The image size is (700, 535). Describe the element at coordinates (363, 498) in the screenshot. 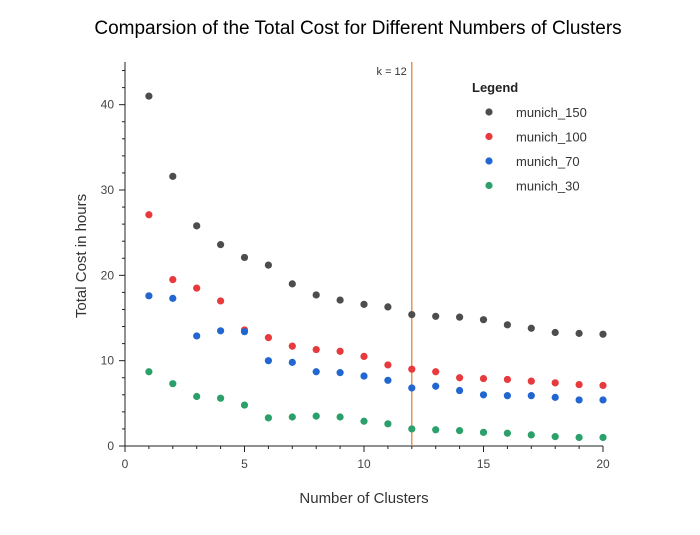

I see `x-axis-title: Number of Clusters` at that location.